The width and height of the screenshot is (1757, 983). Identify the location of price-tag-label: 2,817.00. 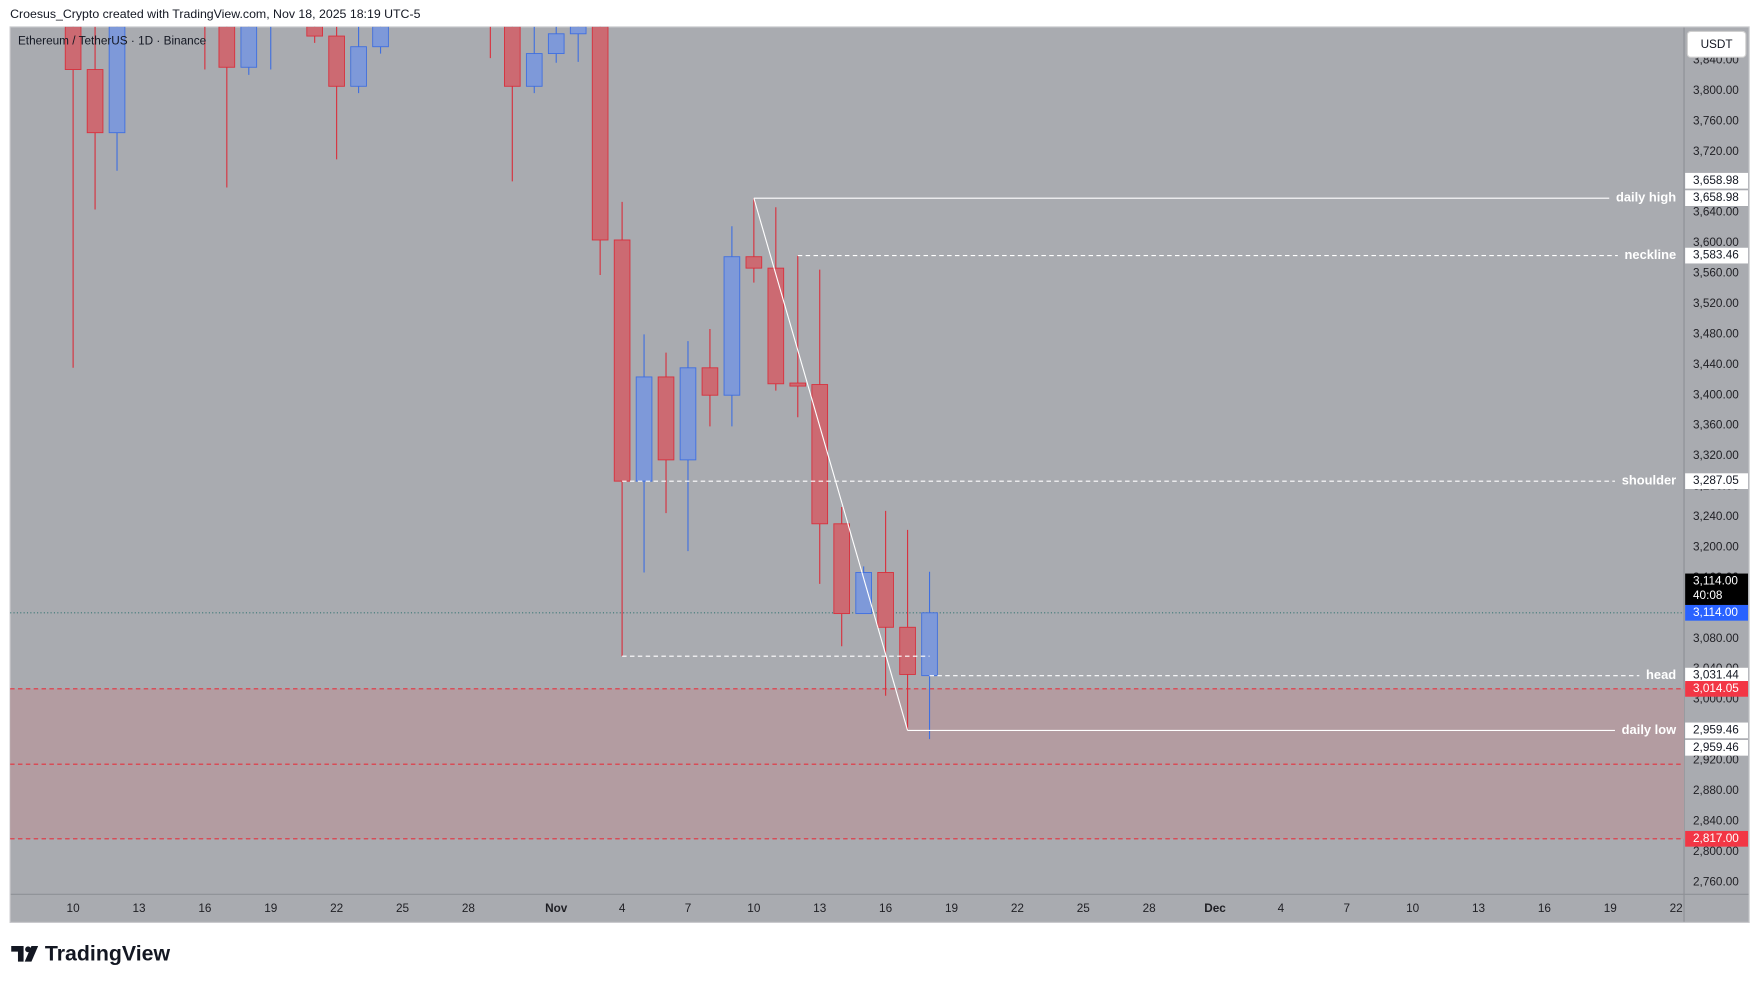
(1716, 838).